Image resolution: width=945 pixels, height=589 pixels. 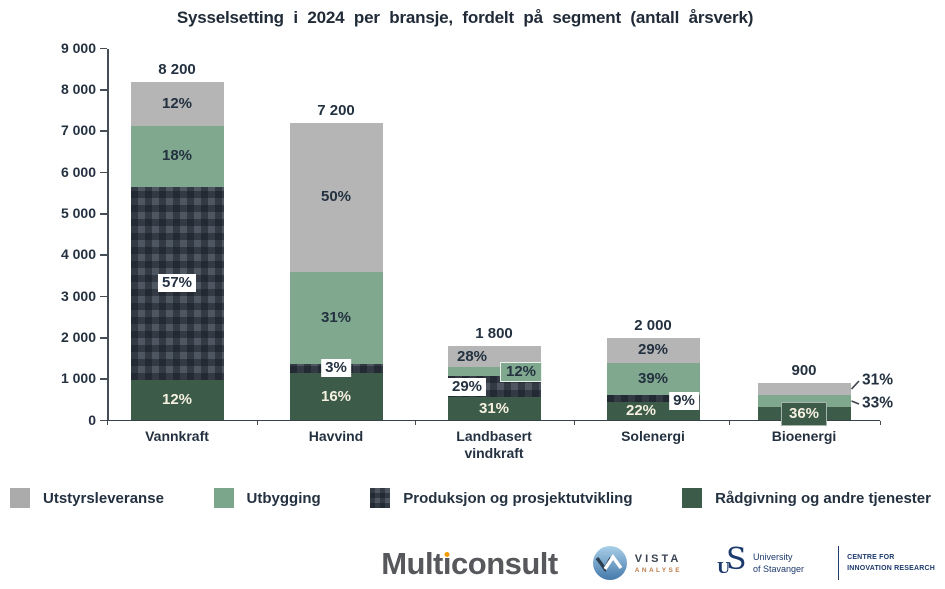 What do you see at coordinates (92, 419) in the screenshot?
I see `y-tick-label: 0` at bounding box center [92, 419].